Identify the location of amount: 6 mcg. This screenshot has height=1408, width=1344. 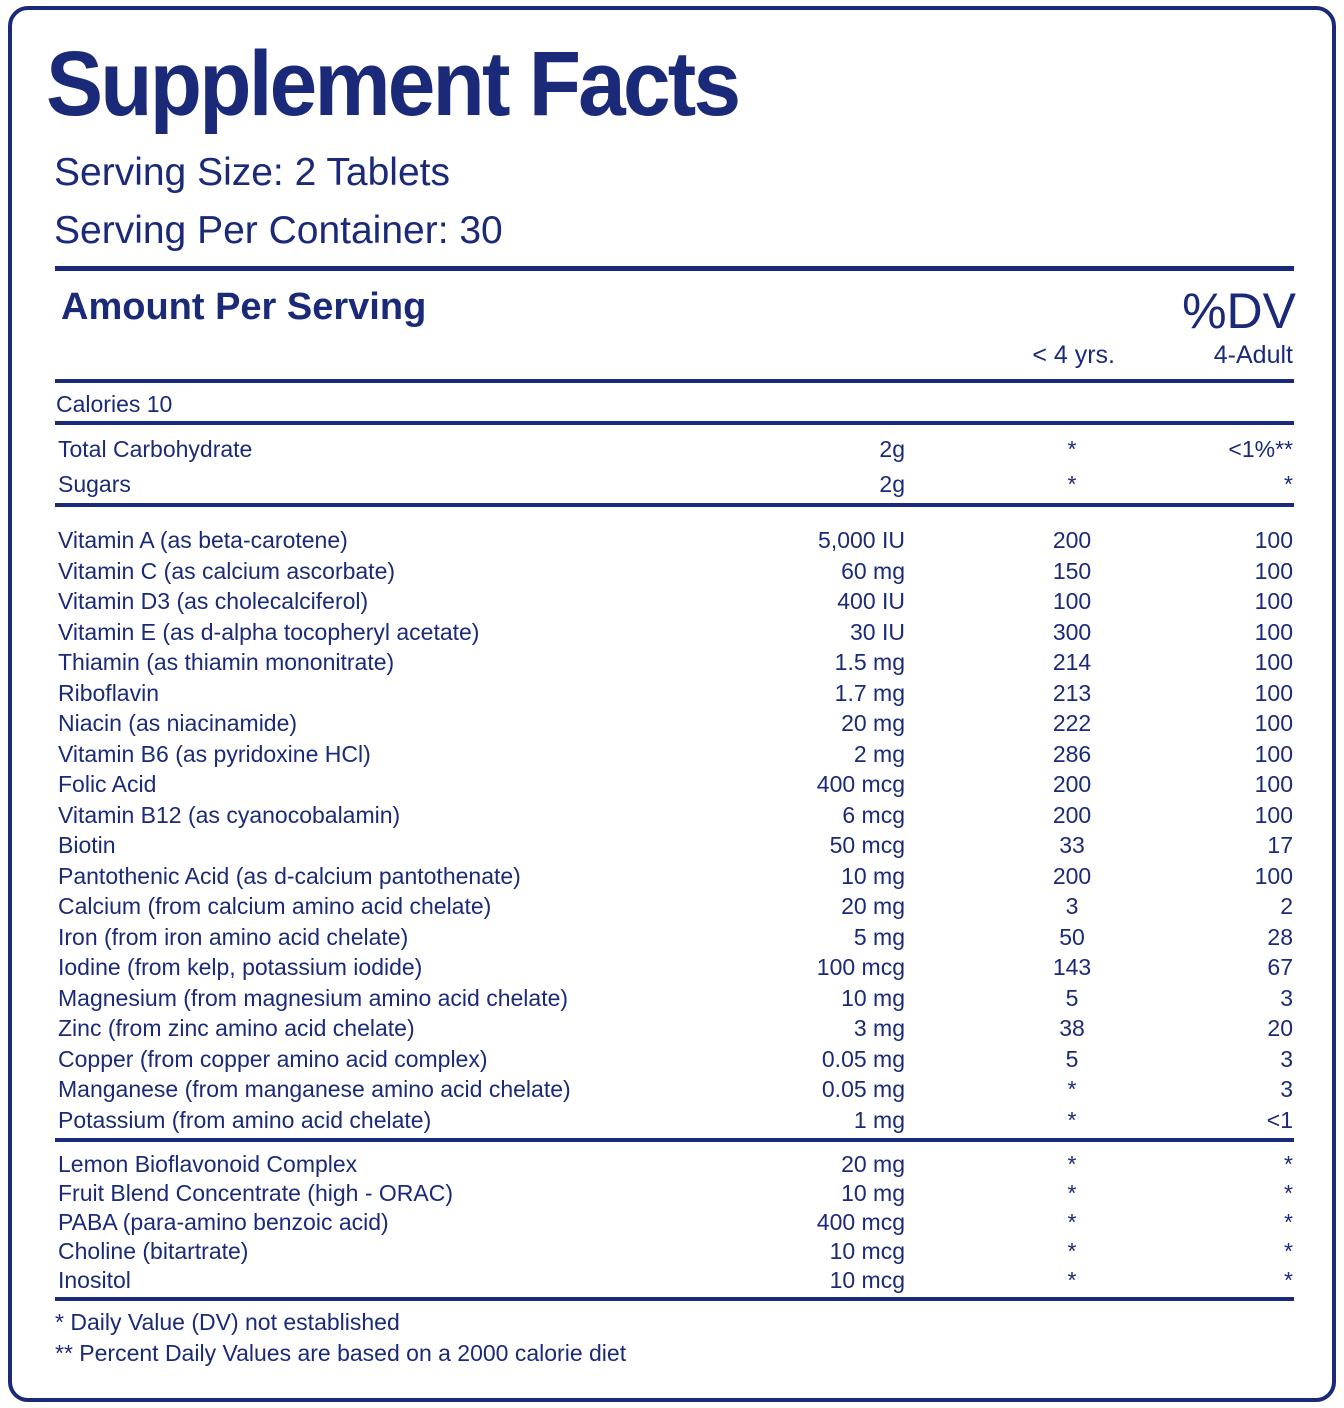
(873, 814).